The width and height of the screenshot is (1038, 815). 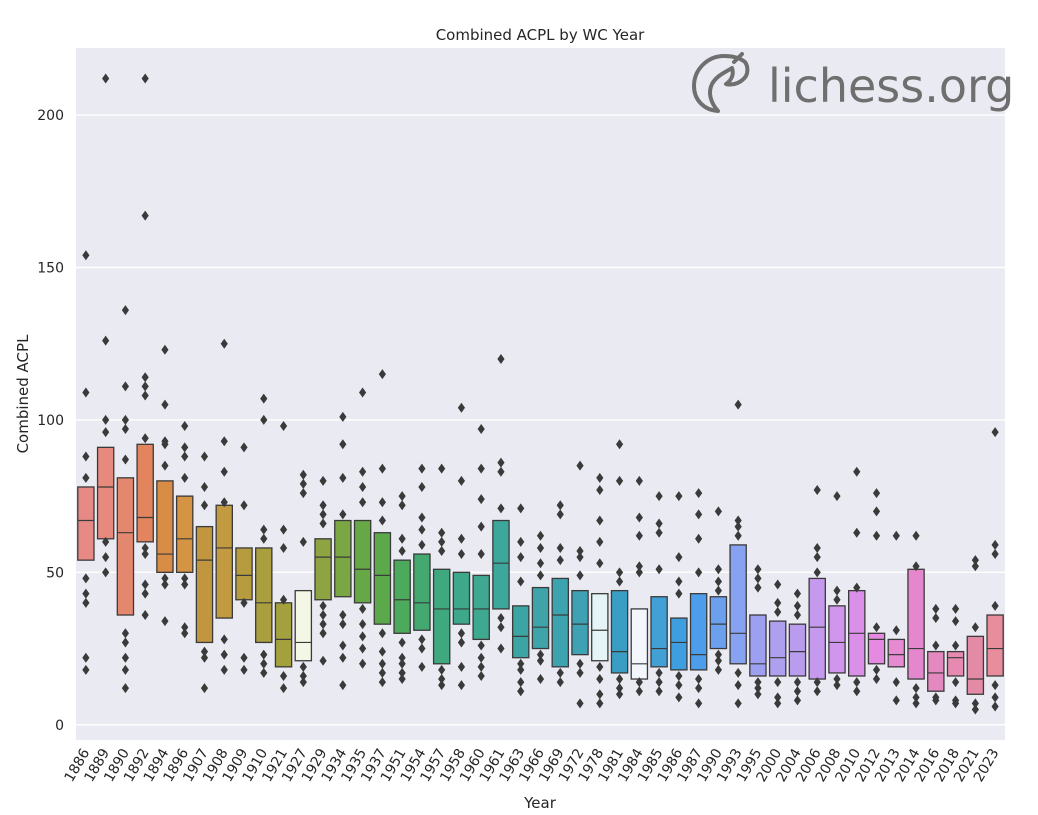 What do you see at coordinates (323, 570) in the screenshot?
I see `box-1929` at bounding box center [323, 570].